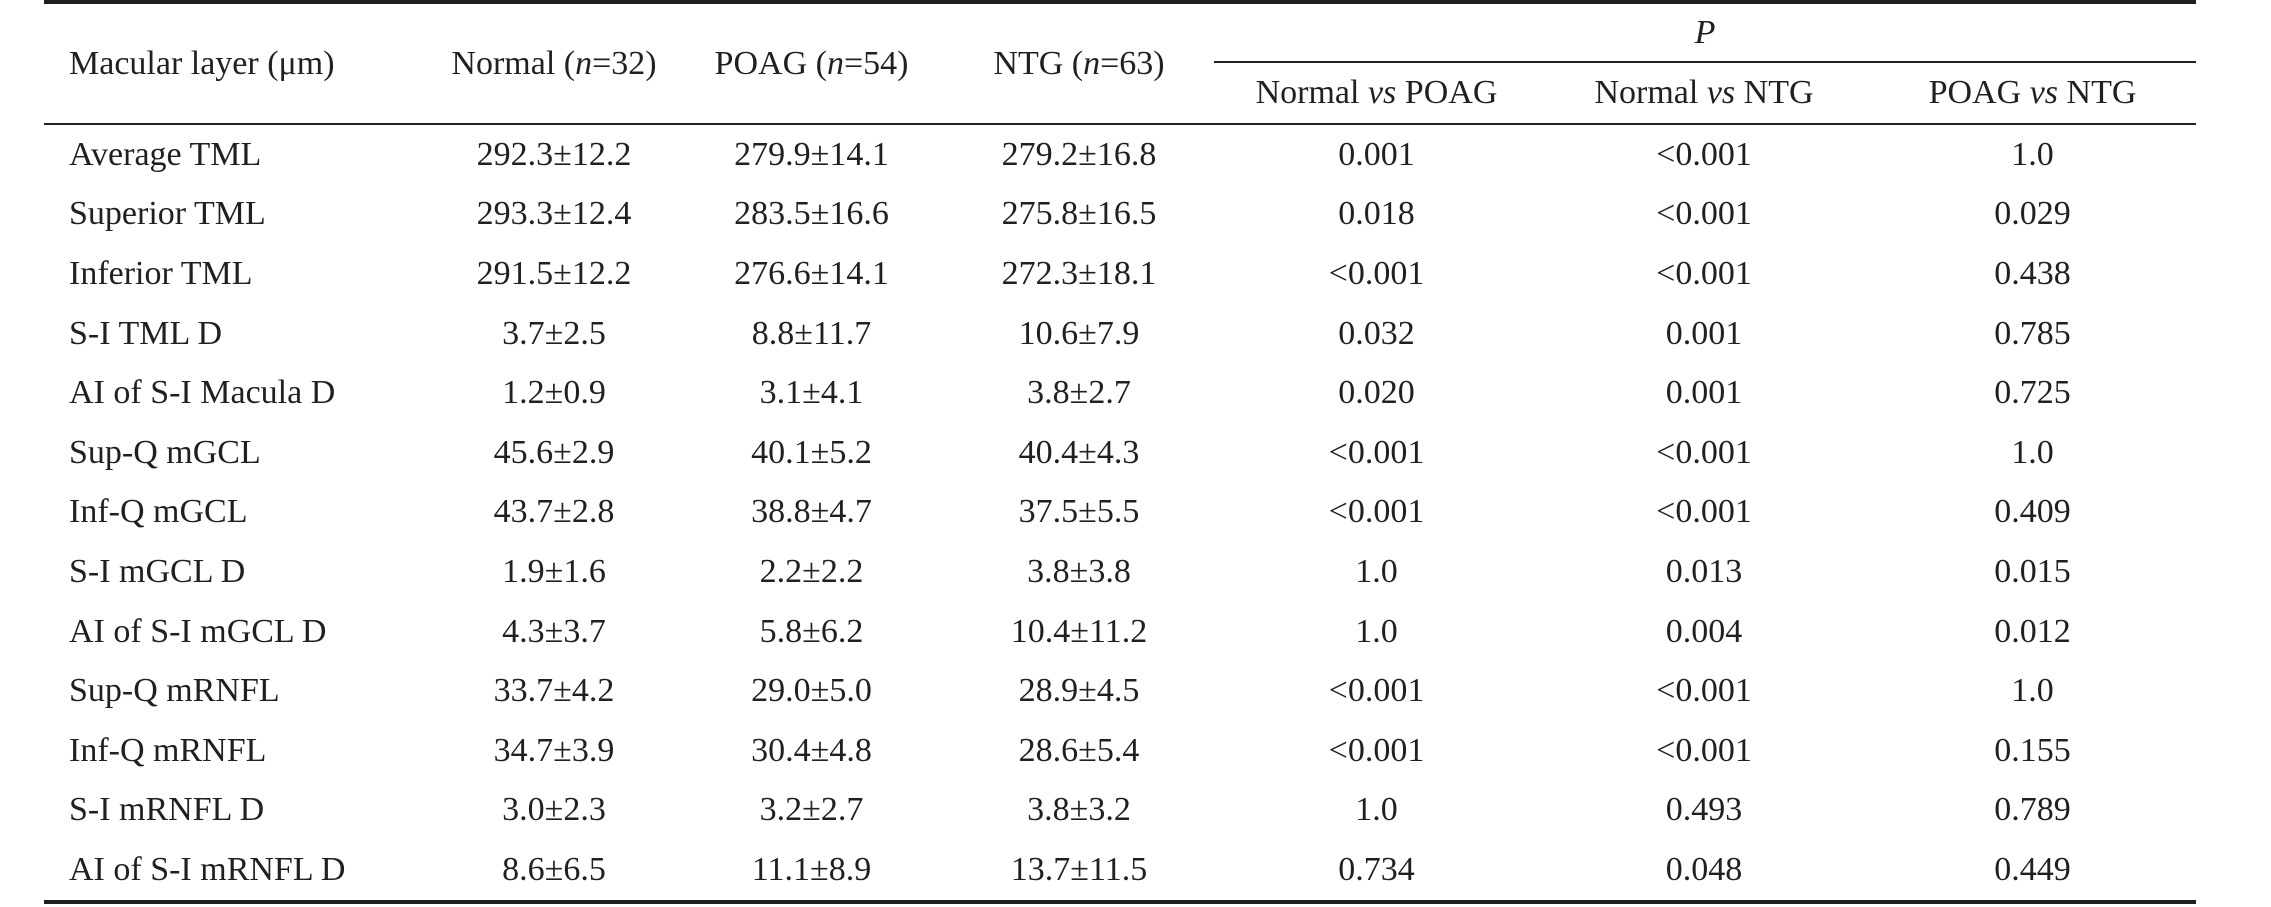  Describe the element at coordinates (554, 214) in the screenshot. I see `normal-value-cell: 293.3±12.4` at that location.